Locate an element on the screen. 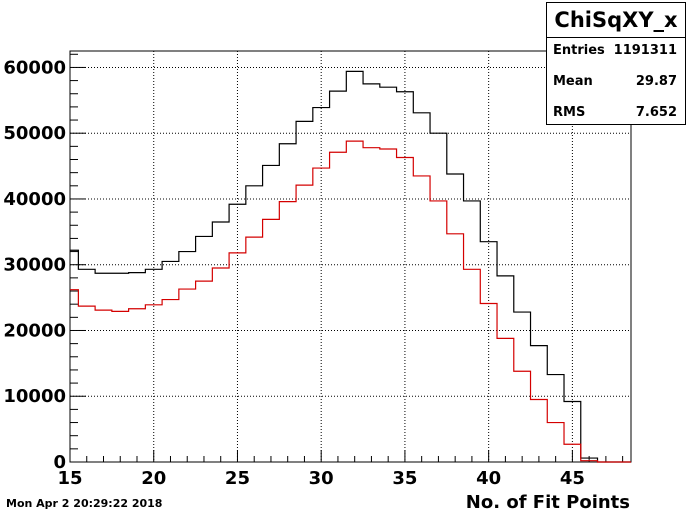  stats-rms-label: RMS is located at coordinates (569, 112).